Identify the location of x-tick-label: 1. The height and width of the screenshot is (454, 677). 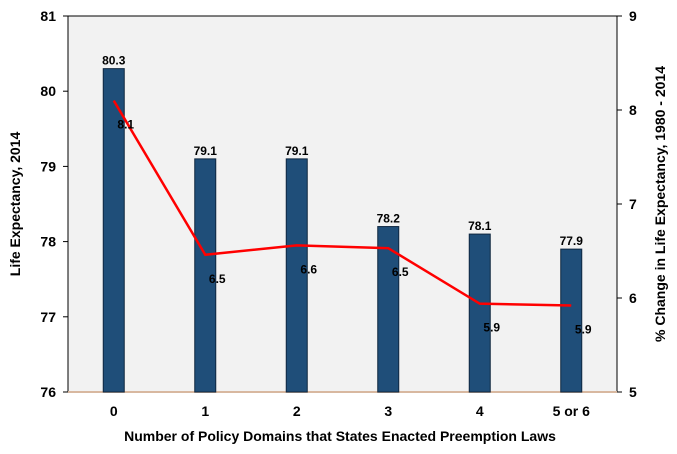
(205, 411).